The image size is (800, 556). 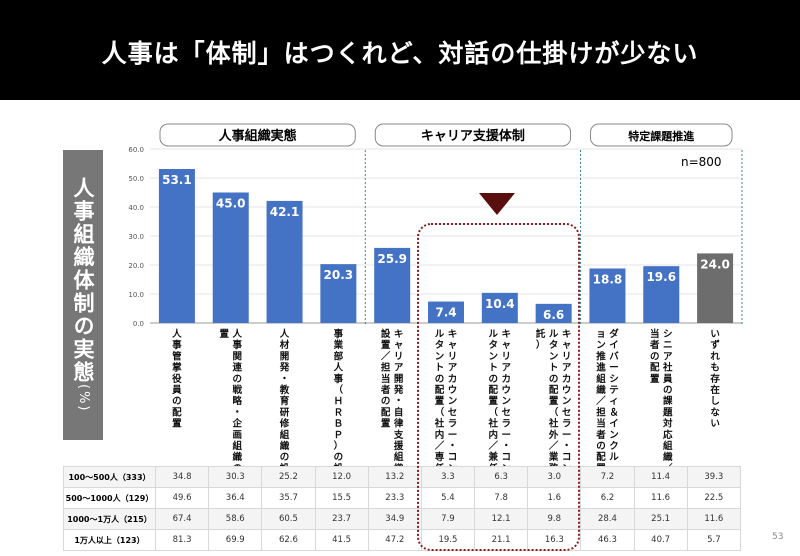 I want to click on table-cell: 5.7, so click(x=714, y=540).